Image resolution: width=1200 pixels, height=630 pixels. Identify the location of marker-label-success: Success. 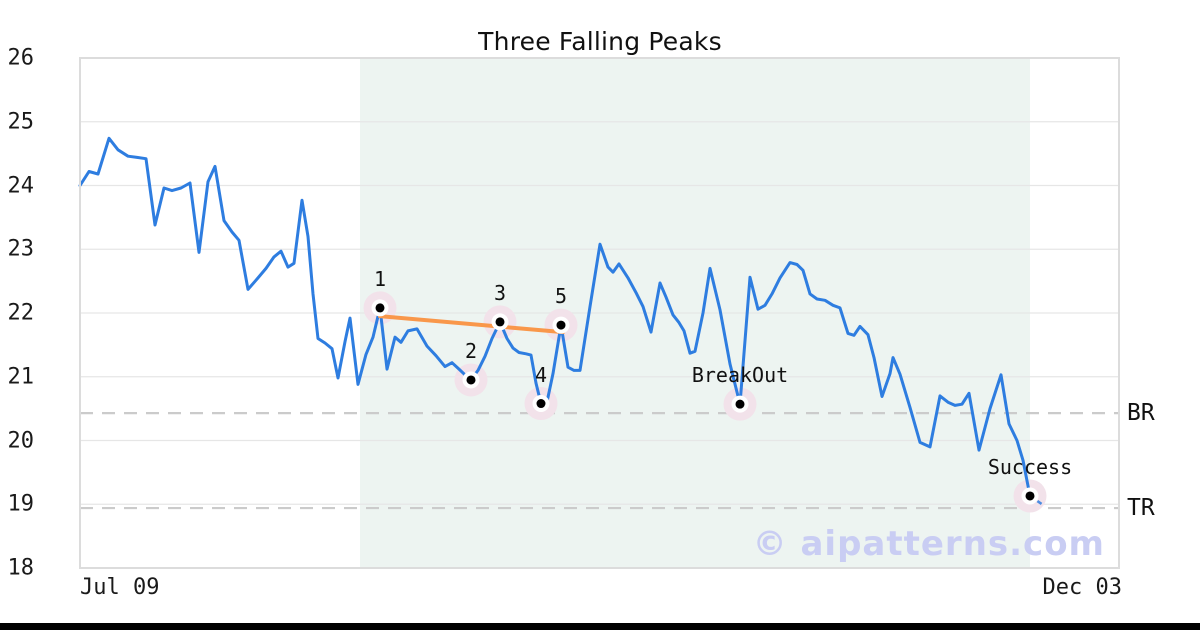
(1030, 466).